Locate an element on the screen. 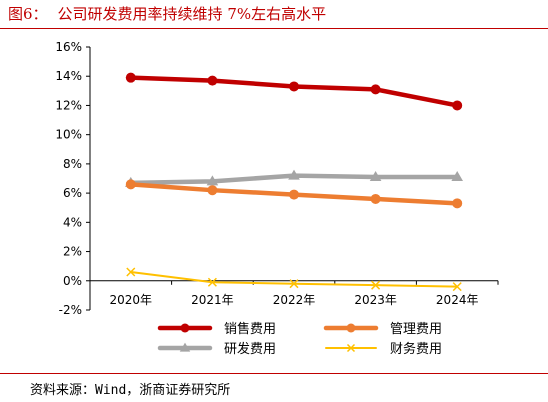 The width and height of the screenshot is (548, 402). legend-item: 销售费用 is located at coordinates (216, 329).